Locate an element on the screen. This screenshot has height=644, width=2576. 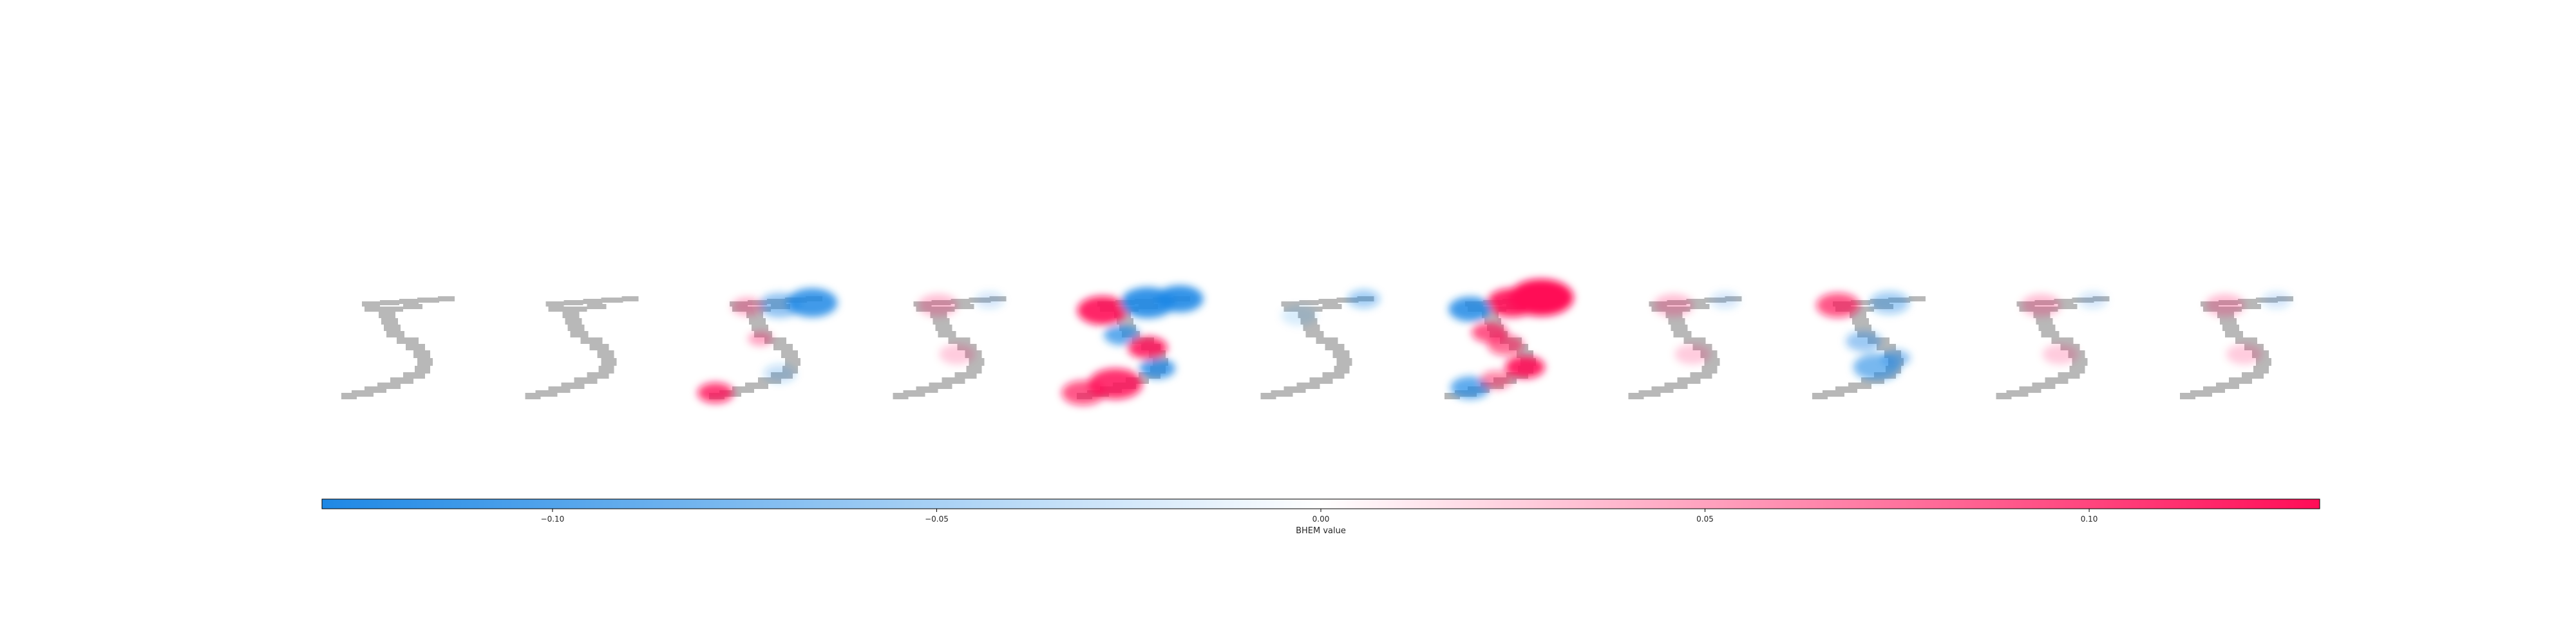
colorbar-tick-label: −0.05 is located at coordinates (937, 519).